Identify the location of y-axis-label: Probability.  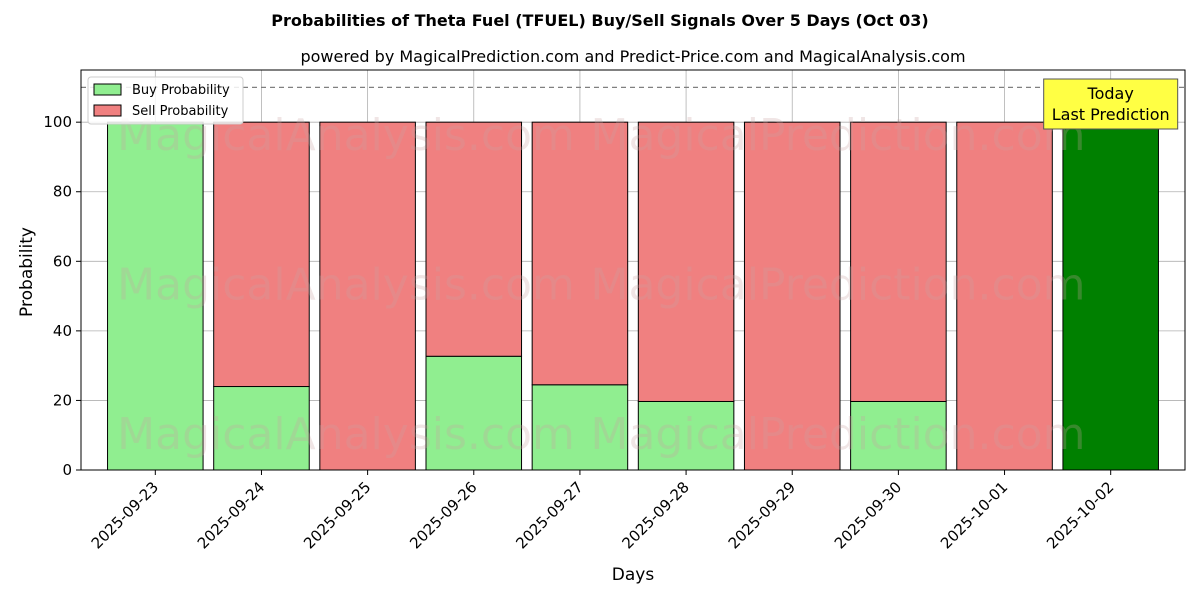
(27, 272).